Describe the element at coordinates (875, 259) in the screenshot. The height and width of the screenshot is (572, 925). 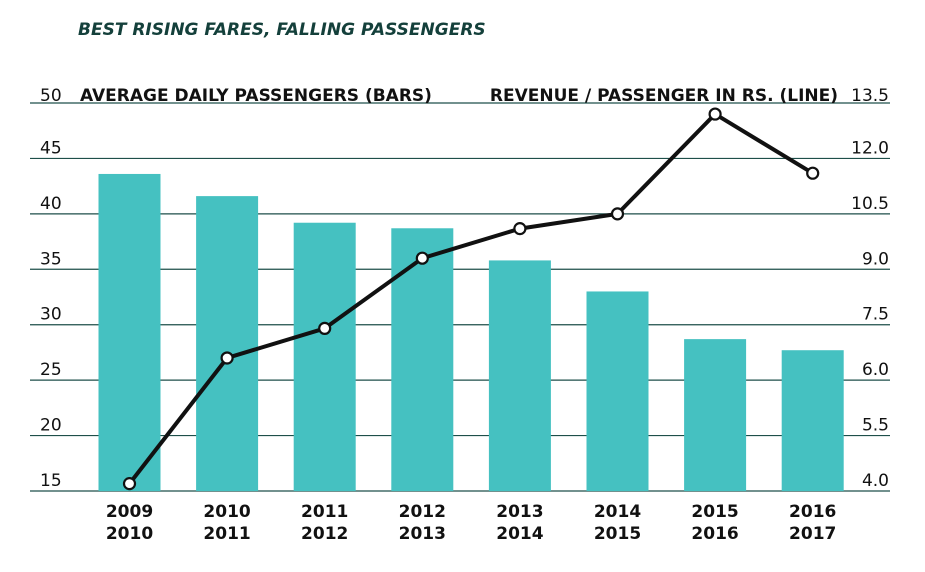
I see `right-tick-label: 9.0` at that location.